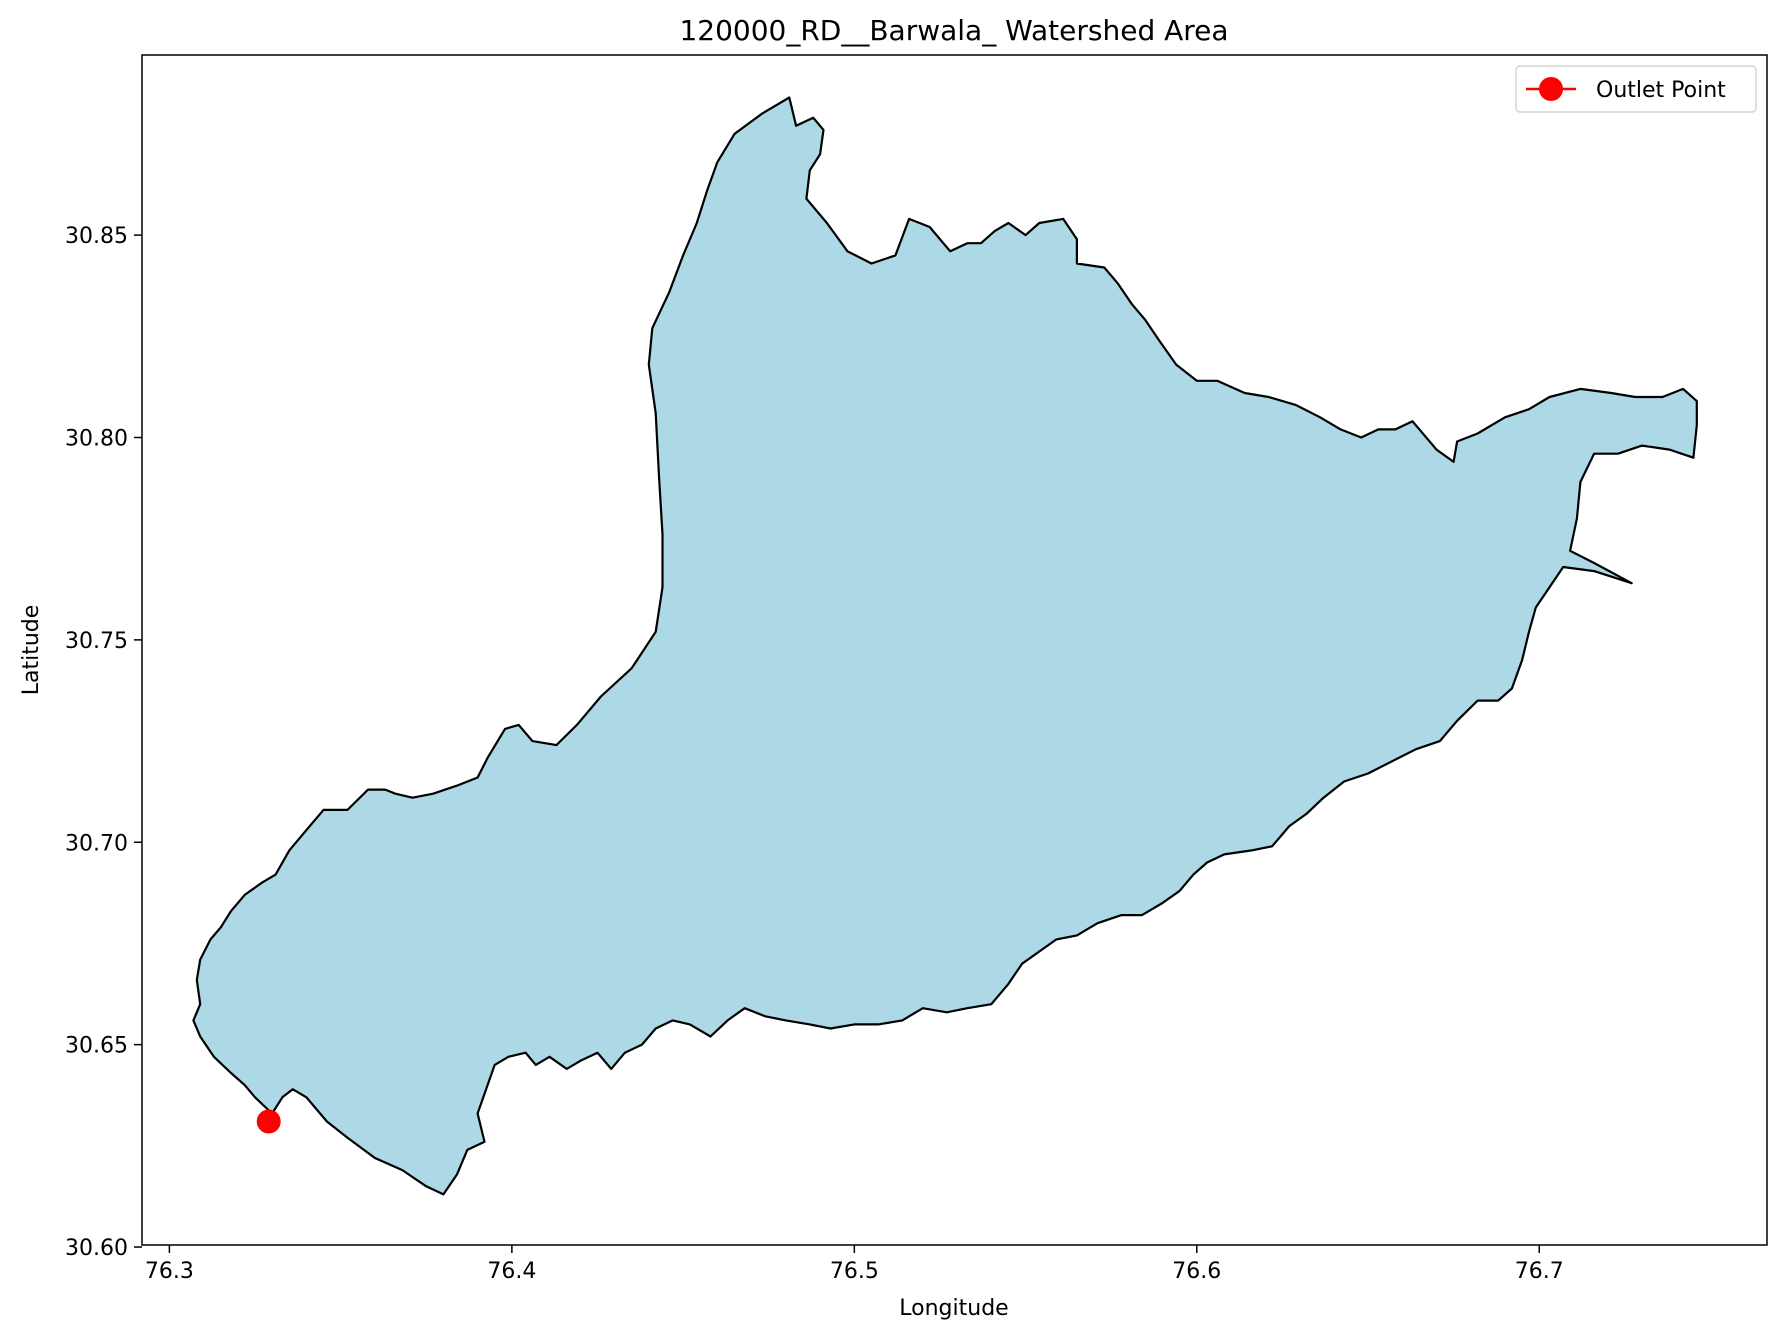  What do you see at coordinates (96, 439) in the screenshot?
I see `y-tick-label: 30.80` at bounding box center [96, 439].